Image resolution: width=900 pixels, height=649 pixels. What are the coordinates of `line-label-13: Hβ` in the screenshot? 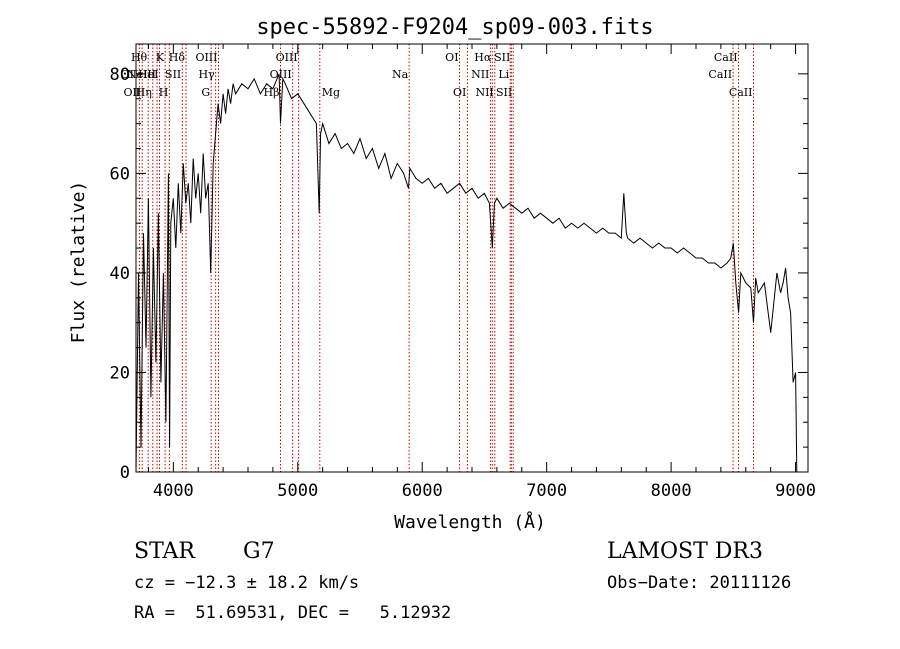 It's located at (272, 92).